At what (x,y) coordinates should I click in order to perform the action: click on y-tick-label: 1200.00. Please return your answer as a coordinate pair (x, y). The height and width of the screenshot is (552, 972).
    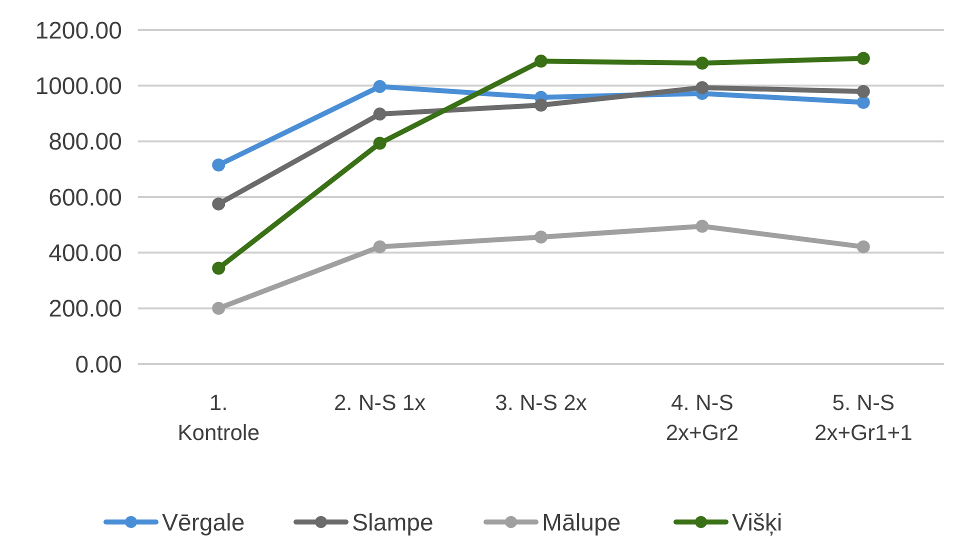
    Looking at the image, I should click on (78, 30).